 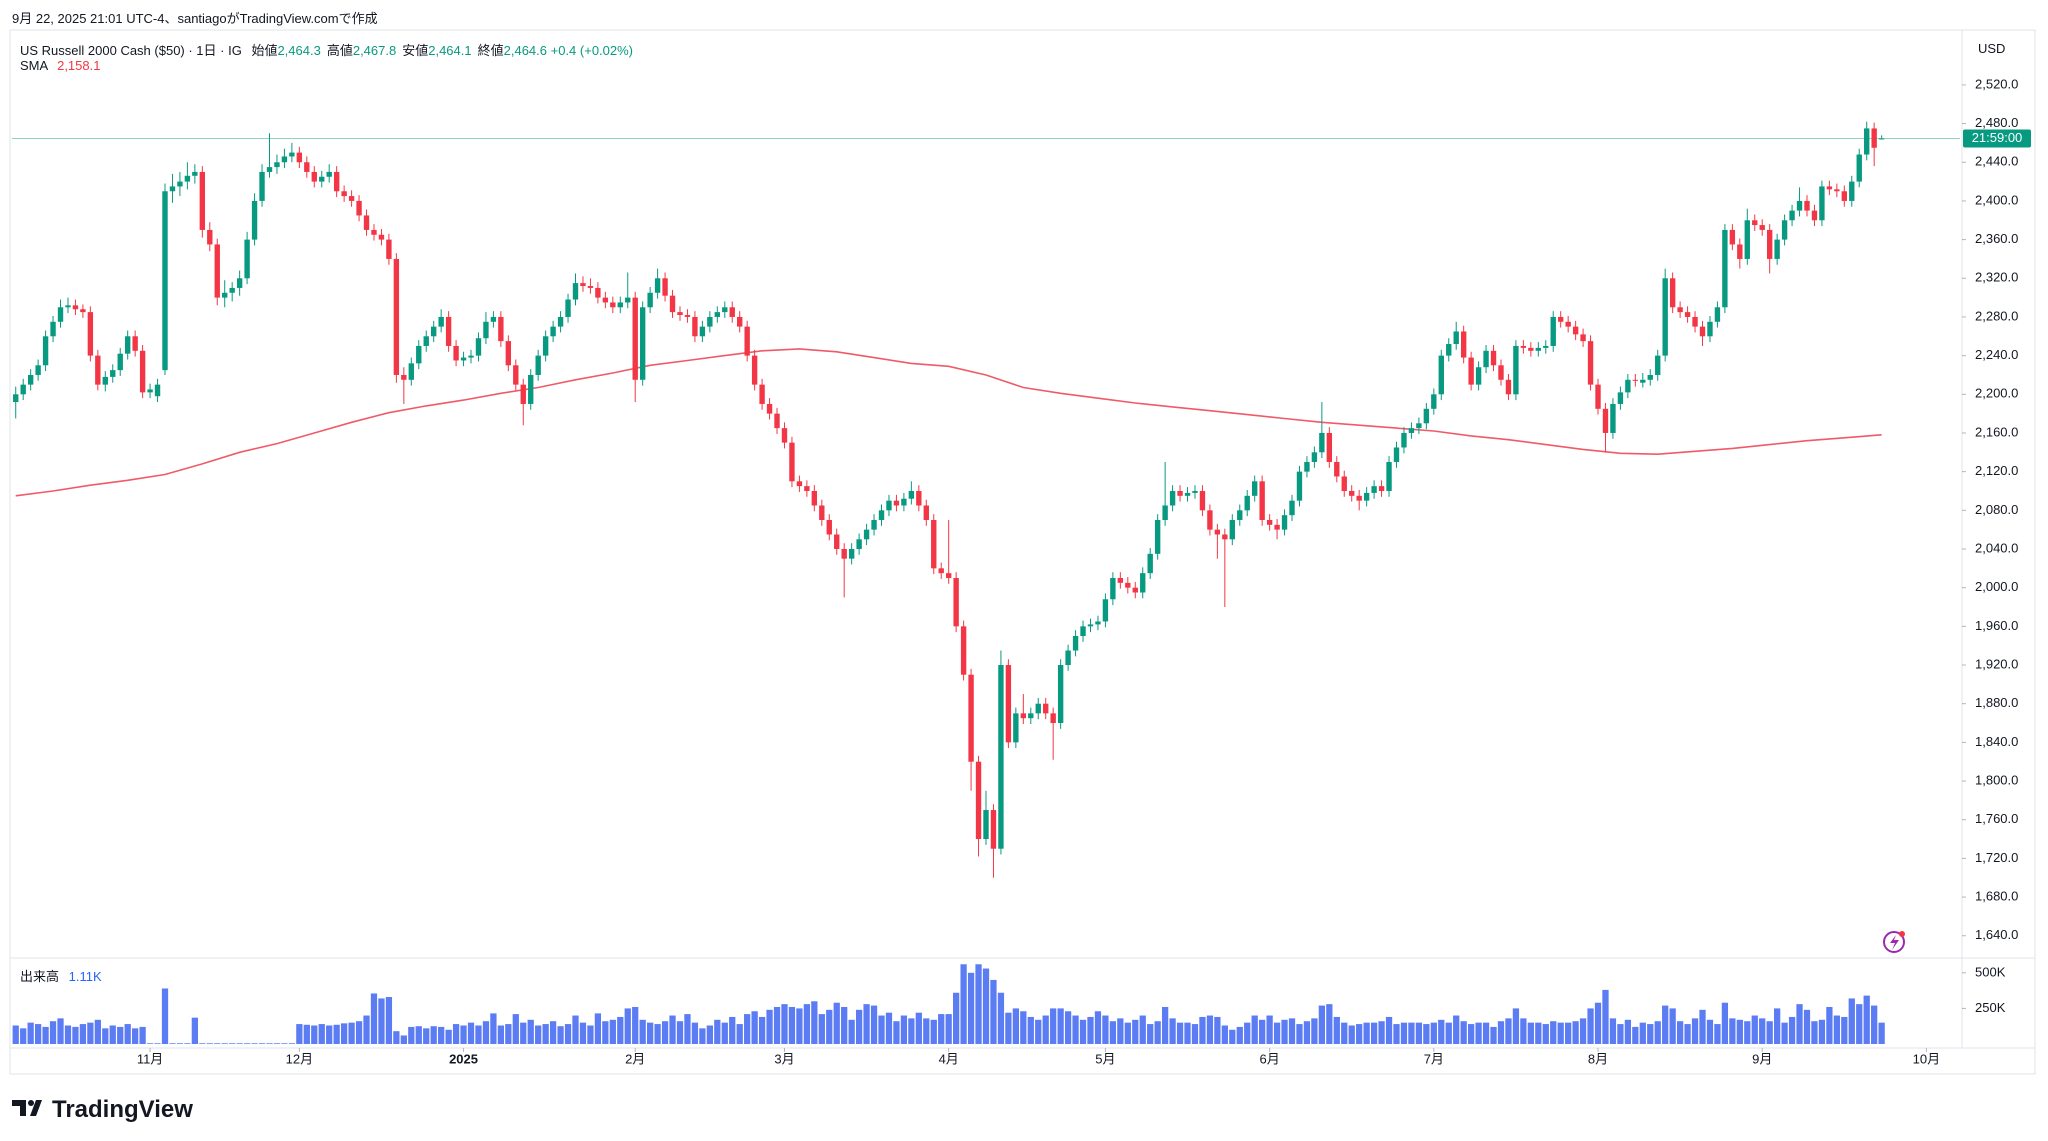 What do you see at coordinates (948, 1004) in the screenshot?
I see `volume-bars` at bounding box center [948, 1004].